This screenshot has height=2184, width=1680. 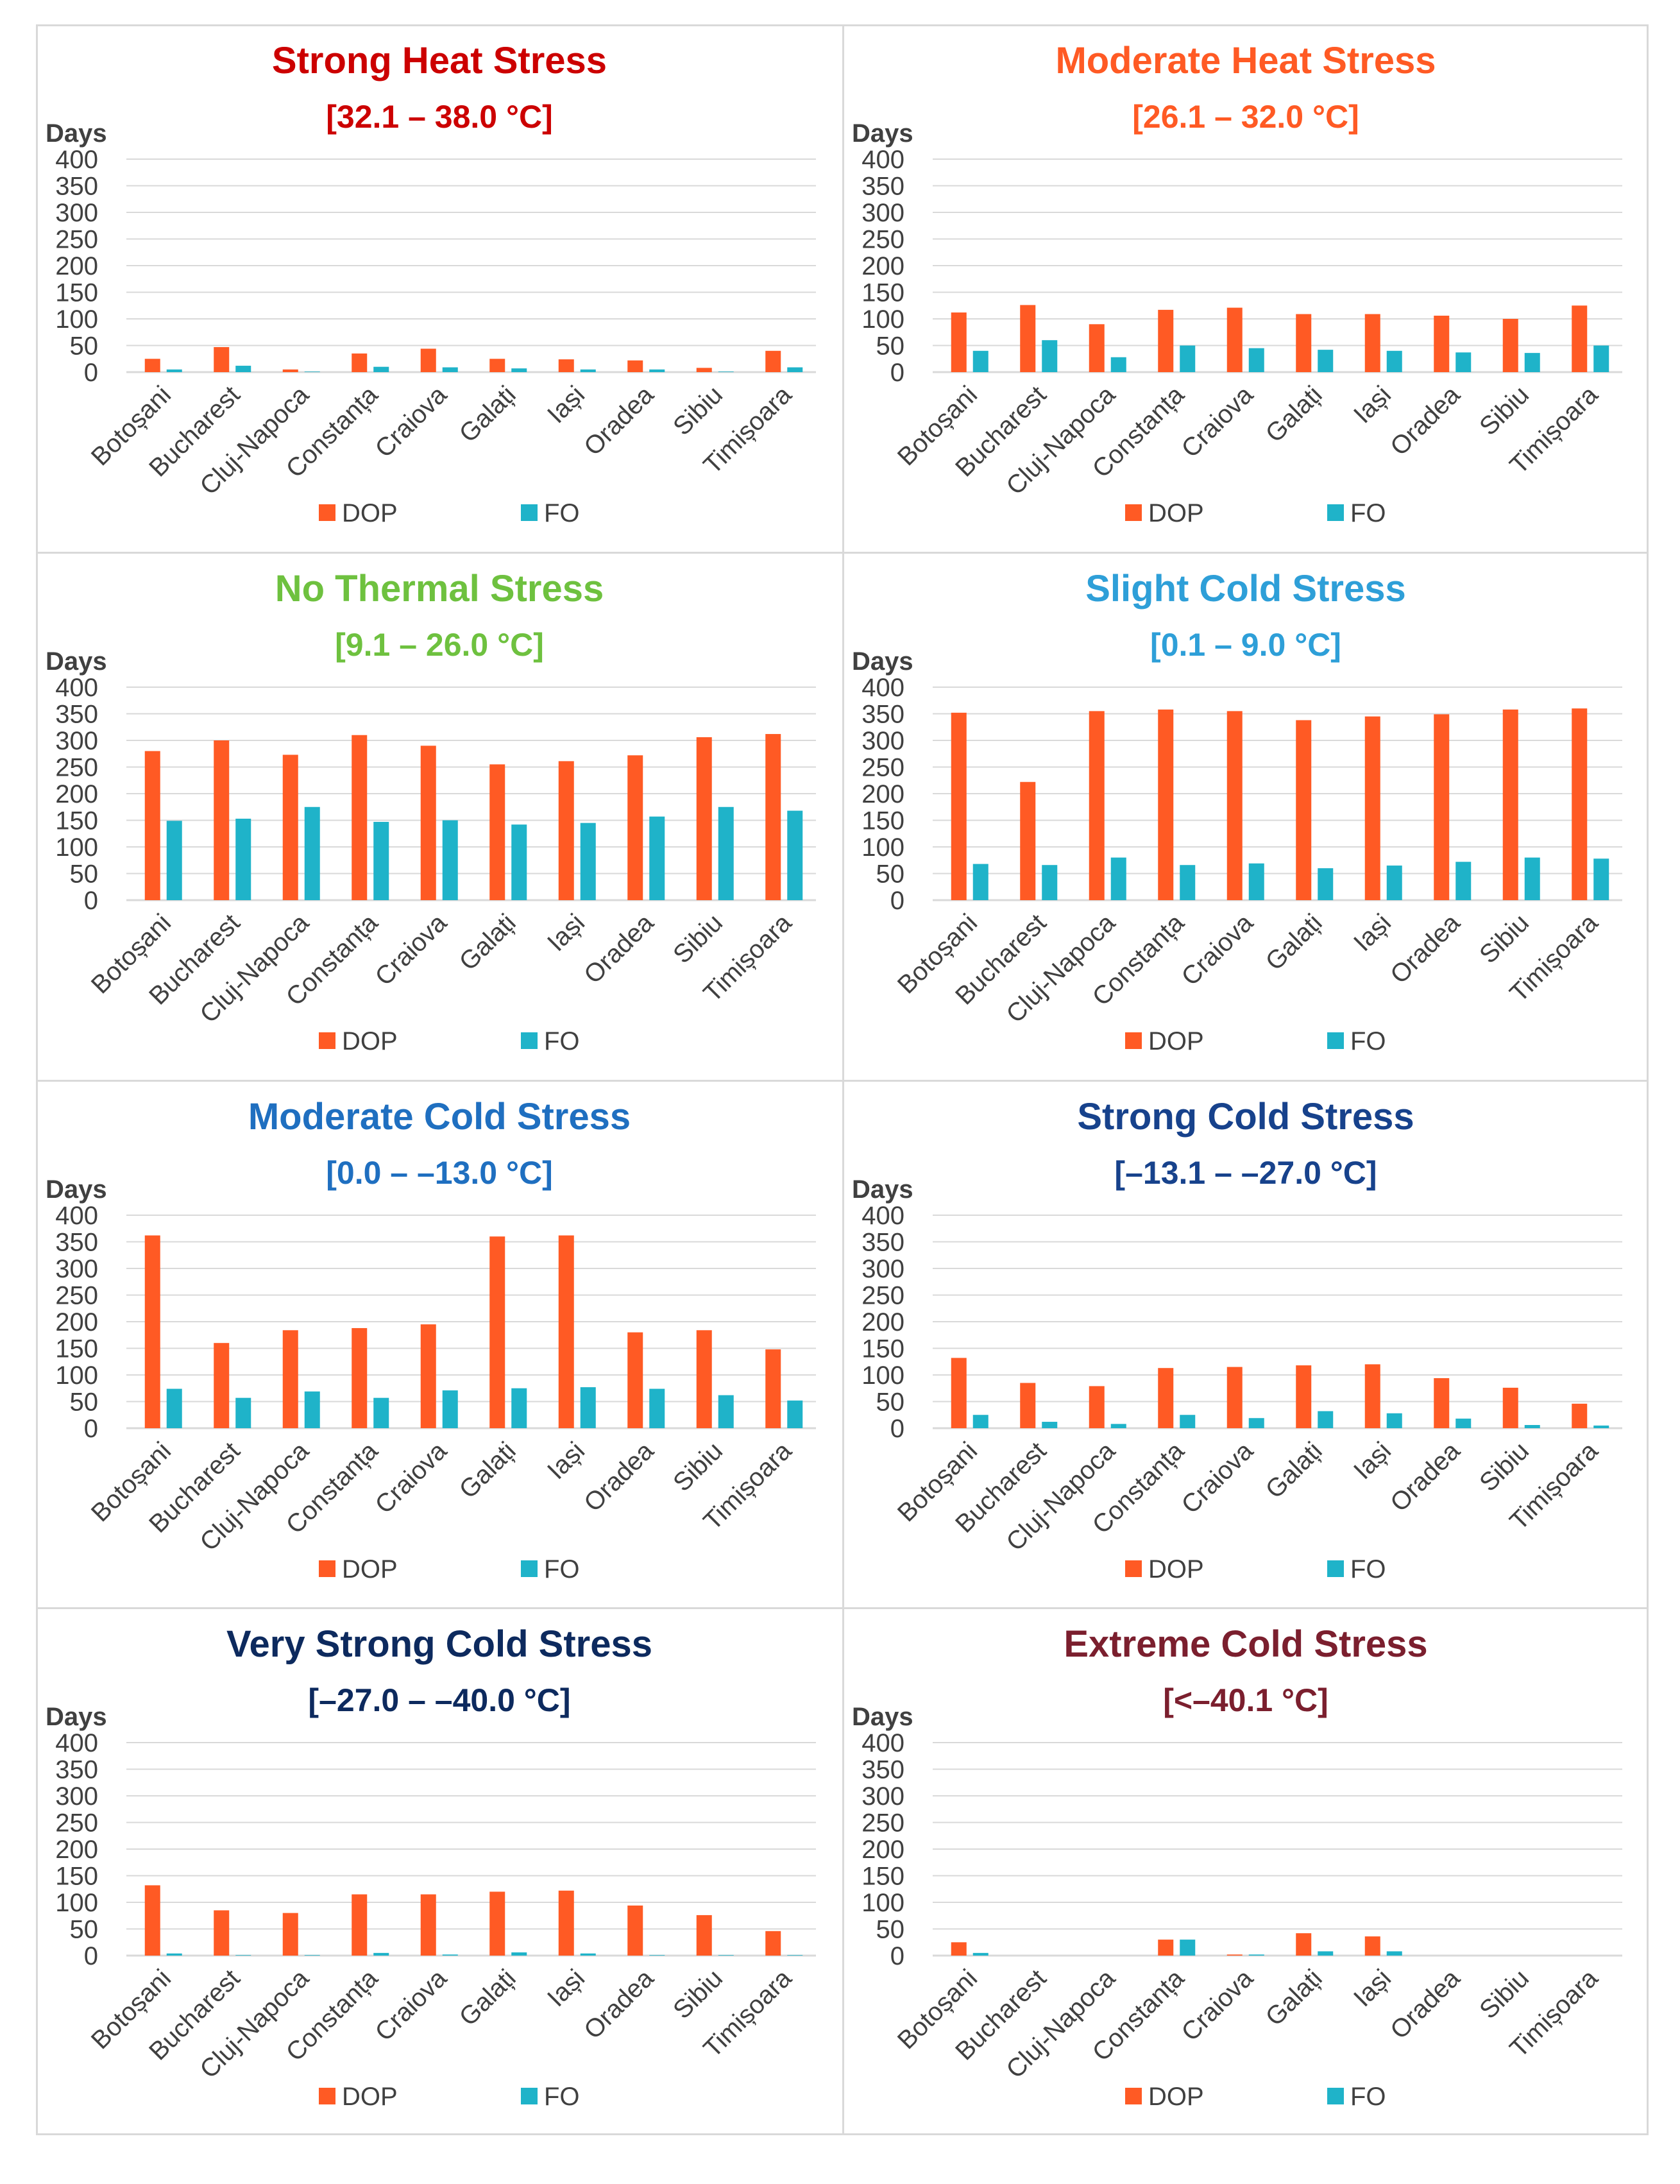 What do you see at coordinates (439, 1700) in the screenshot?
I see `chart-subtitle: [–27.0 – –40.0 °C]` at bounding box center [439, 1700].